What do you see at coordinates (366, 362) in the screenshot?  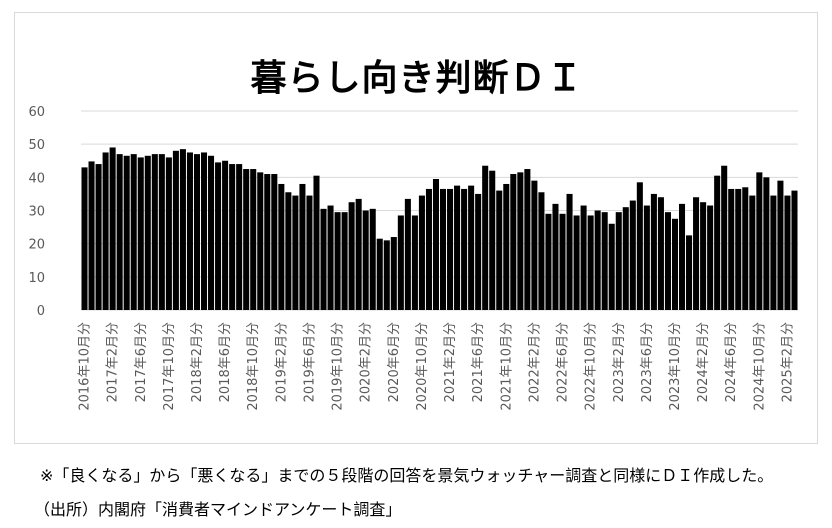 I see `x-tick-label: 2020年2月分` at bounding box center [366, 362].